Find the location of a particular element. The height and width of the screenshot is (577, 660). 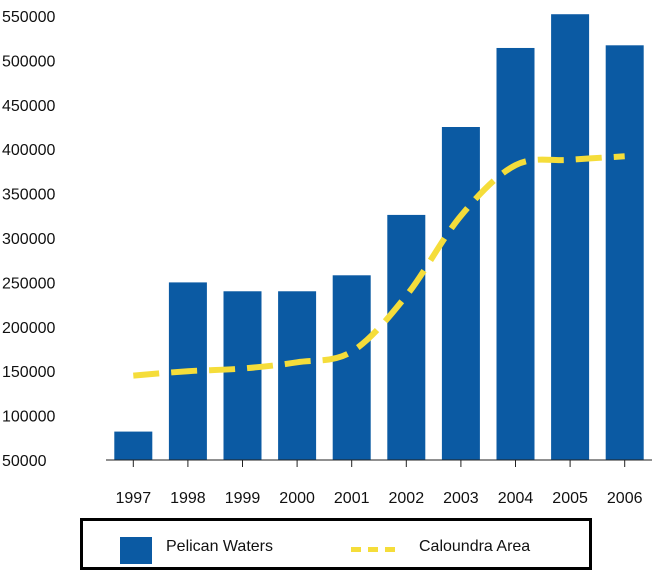

x-tick-label-2001: 2001 is located at coordinates (352, 498).